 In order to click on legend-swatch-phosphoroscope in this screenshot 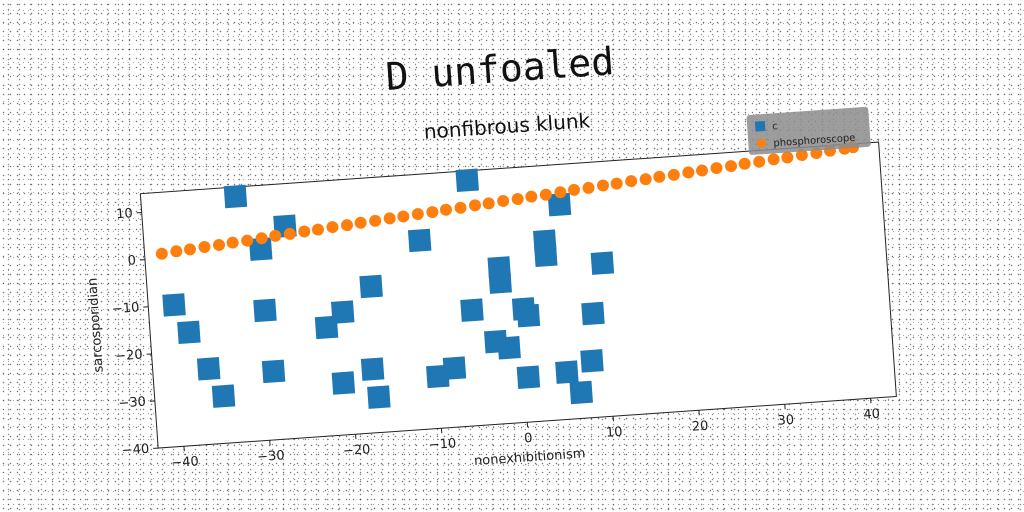, I will do `click(761, 143)`.